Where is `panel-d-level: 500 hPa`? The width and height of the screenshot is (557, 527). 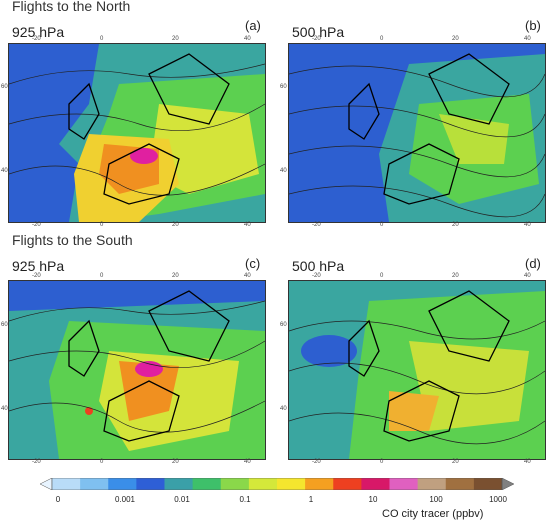
panel-d-level: 500 hPa is located at coordinates (318, 266).